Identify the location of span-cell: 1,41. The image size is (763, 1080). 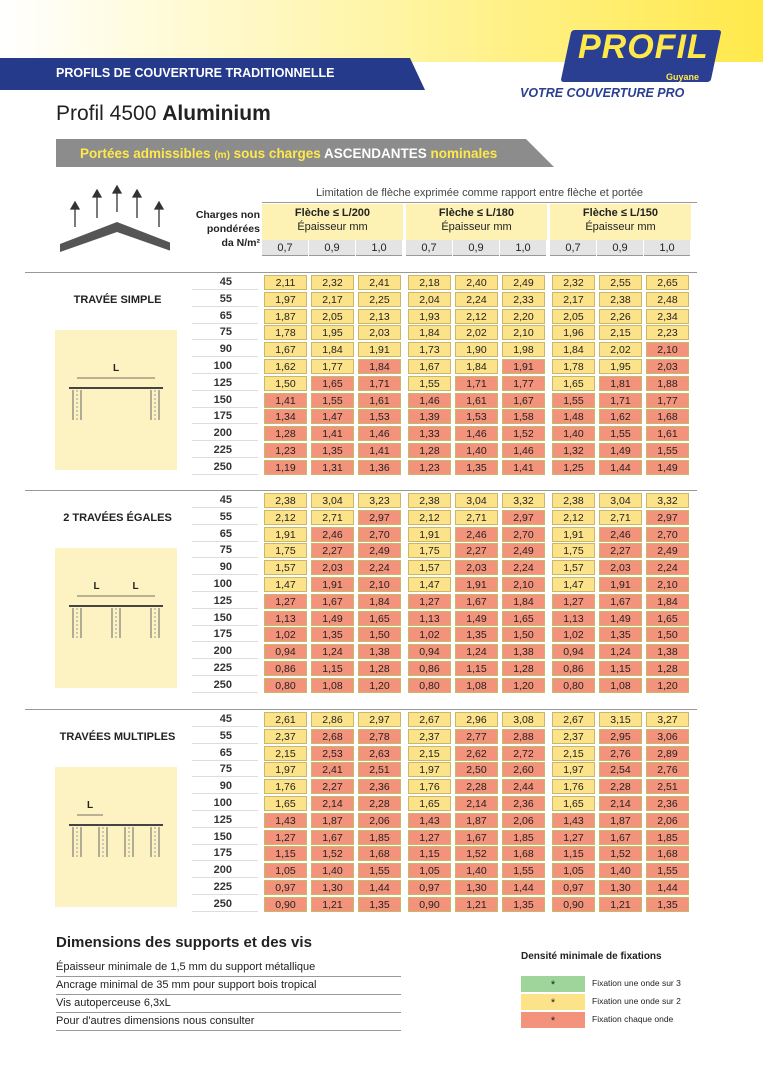
(523, 467).